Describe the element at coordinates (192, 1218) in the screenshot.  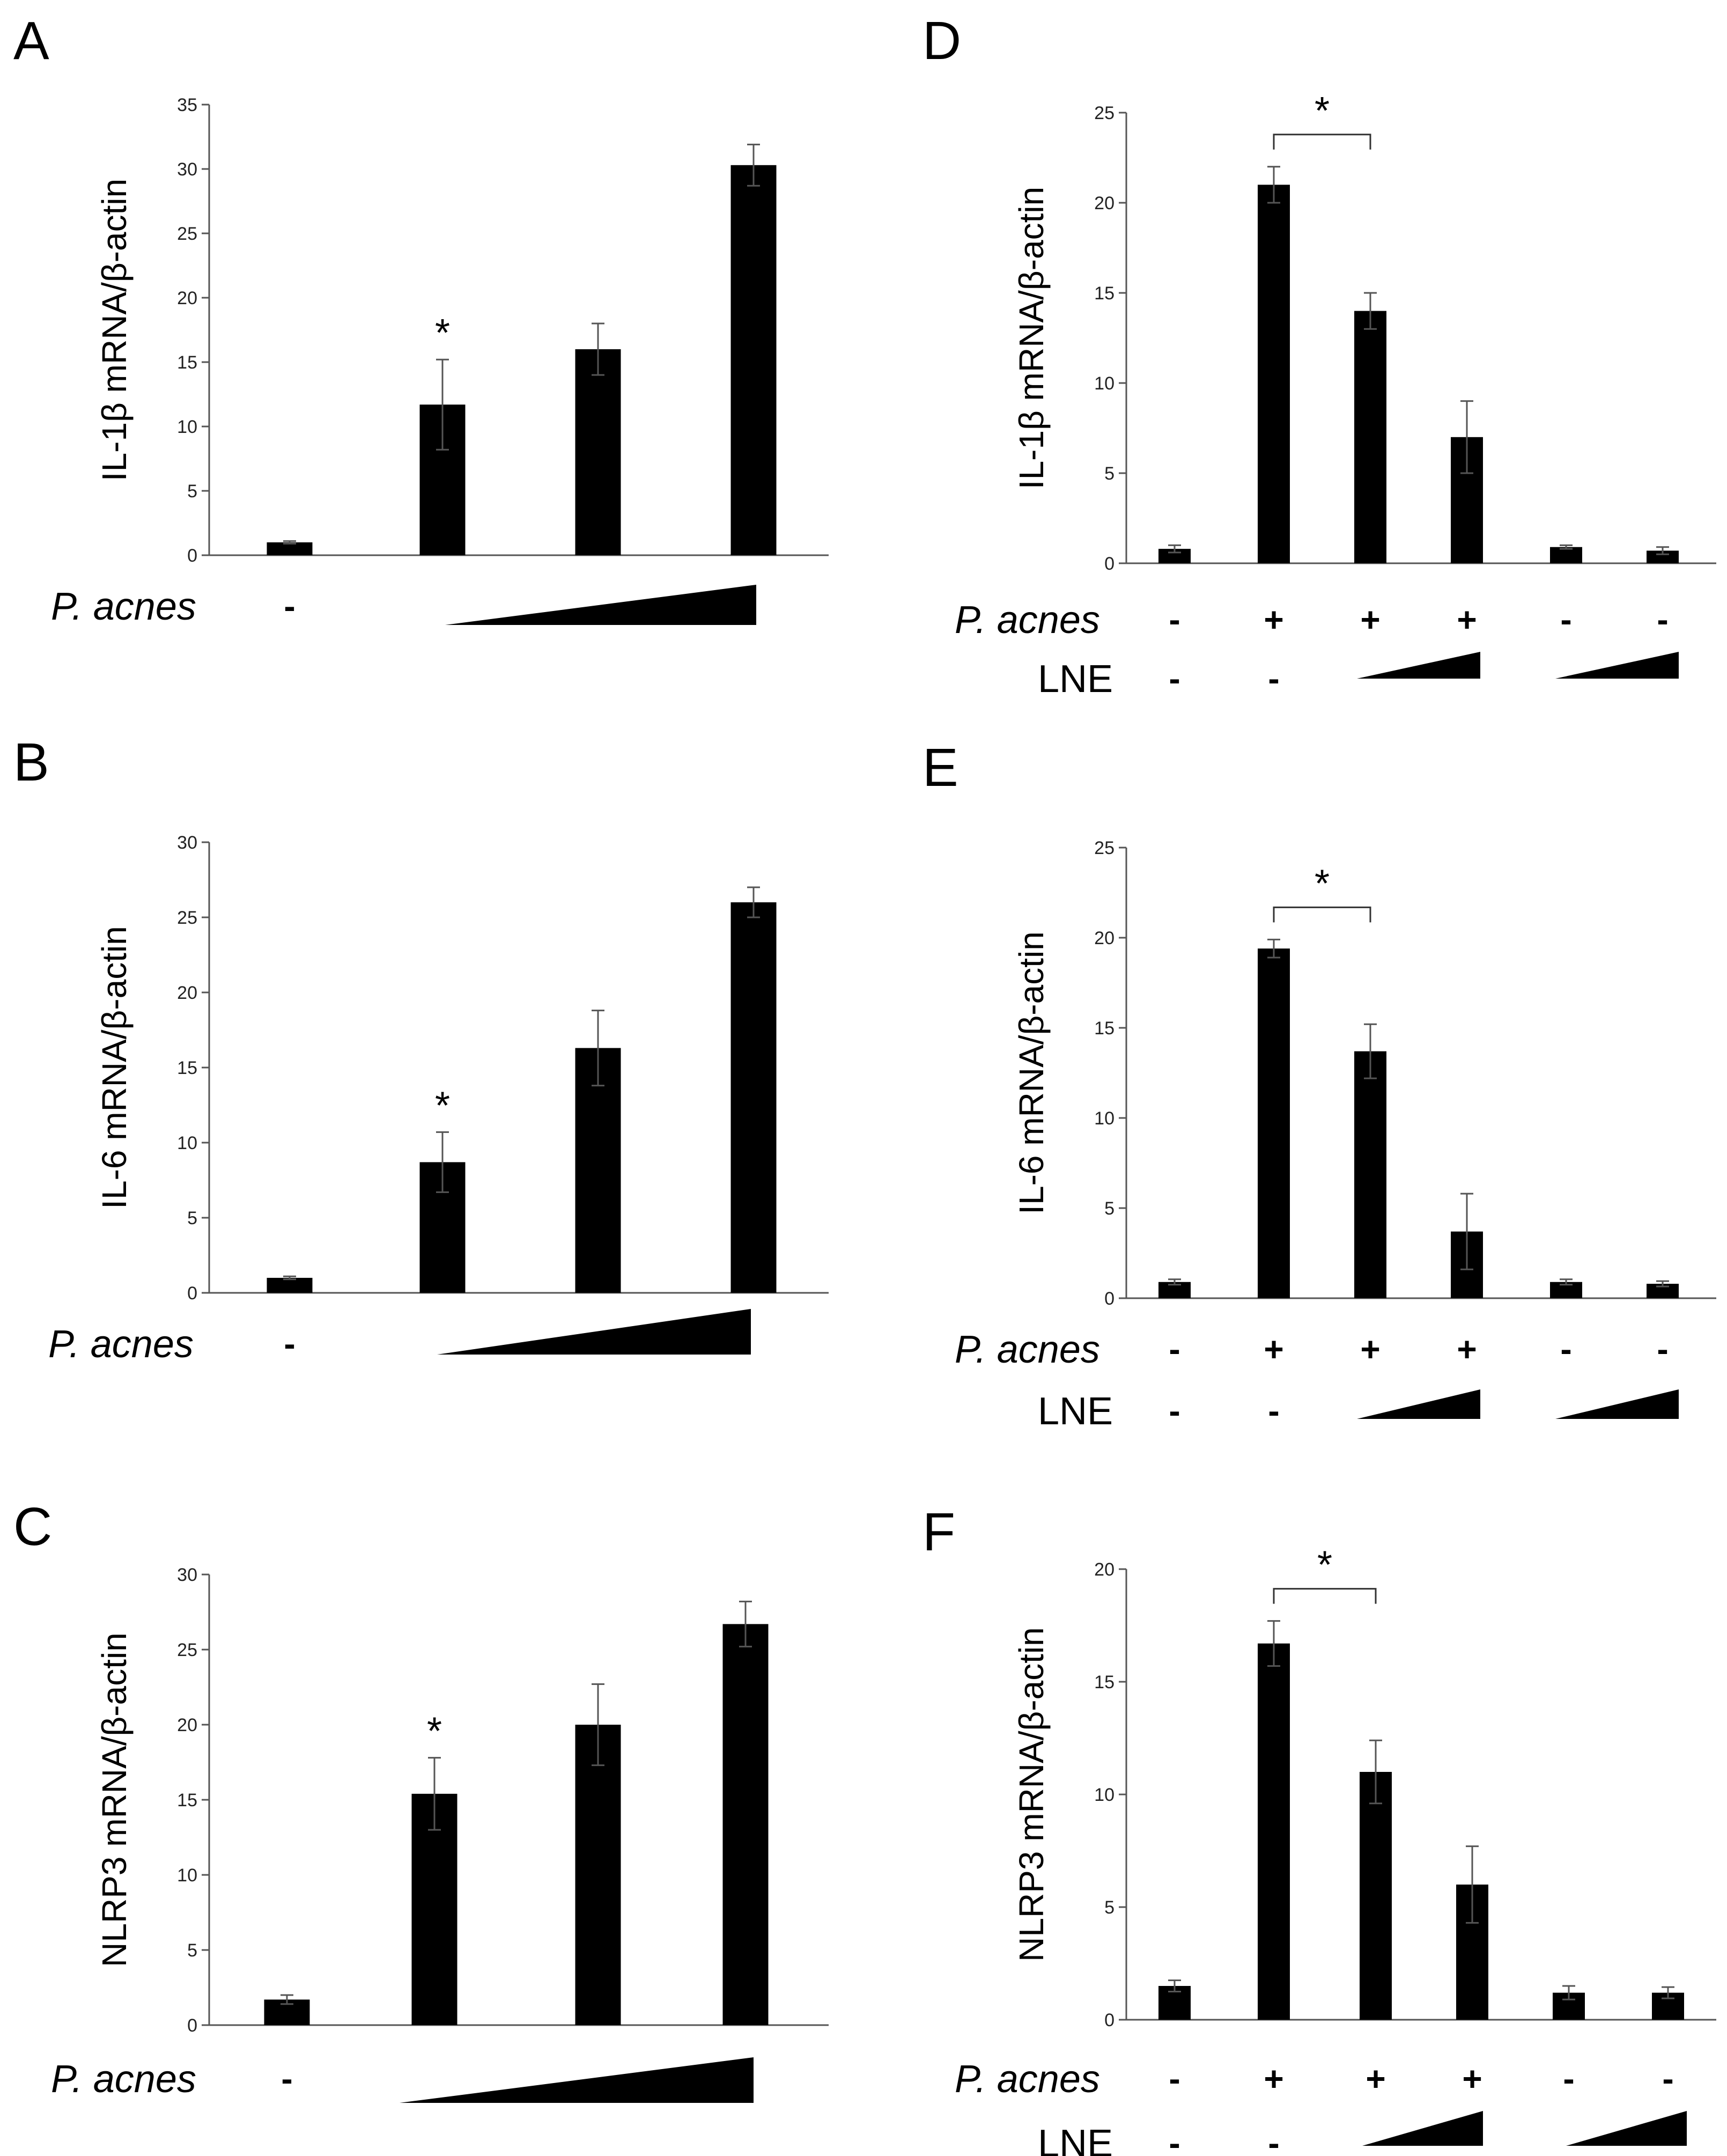
I see `panel-b-y-tick-label: 5` at that location.